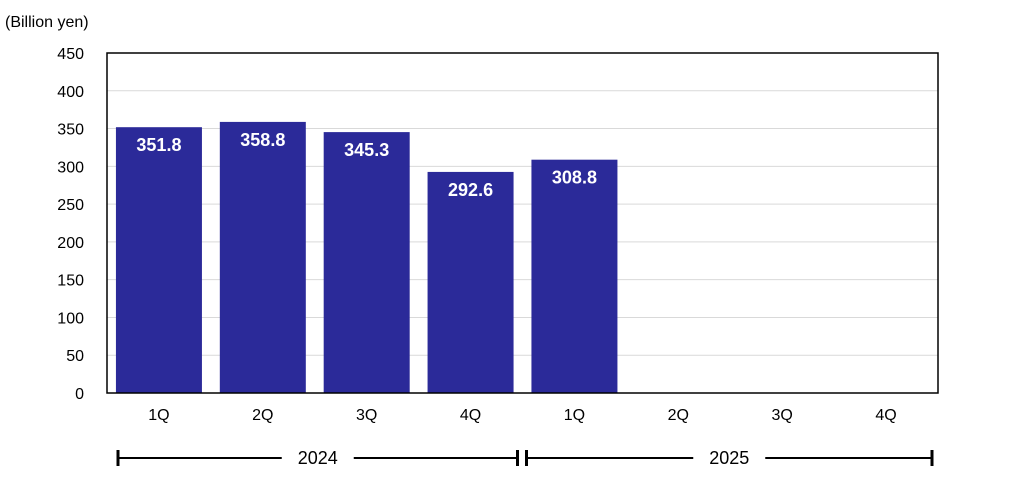  I want to click on y-axis-unit-label: (Billion yen), so click(47, 22).